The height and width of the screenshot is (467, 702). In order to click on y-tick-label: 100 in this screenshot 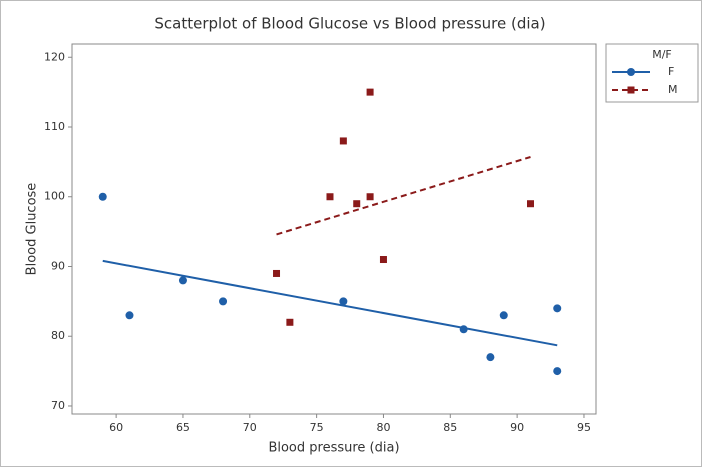, I will do `click(54, 196)`.